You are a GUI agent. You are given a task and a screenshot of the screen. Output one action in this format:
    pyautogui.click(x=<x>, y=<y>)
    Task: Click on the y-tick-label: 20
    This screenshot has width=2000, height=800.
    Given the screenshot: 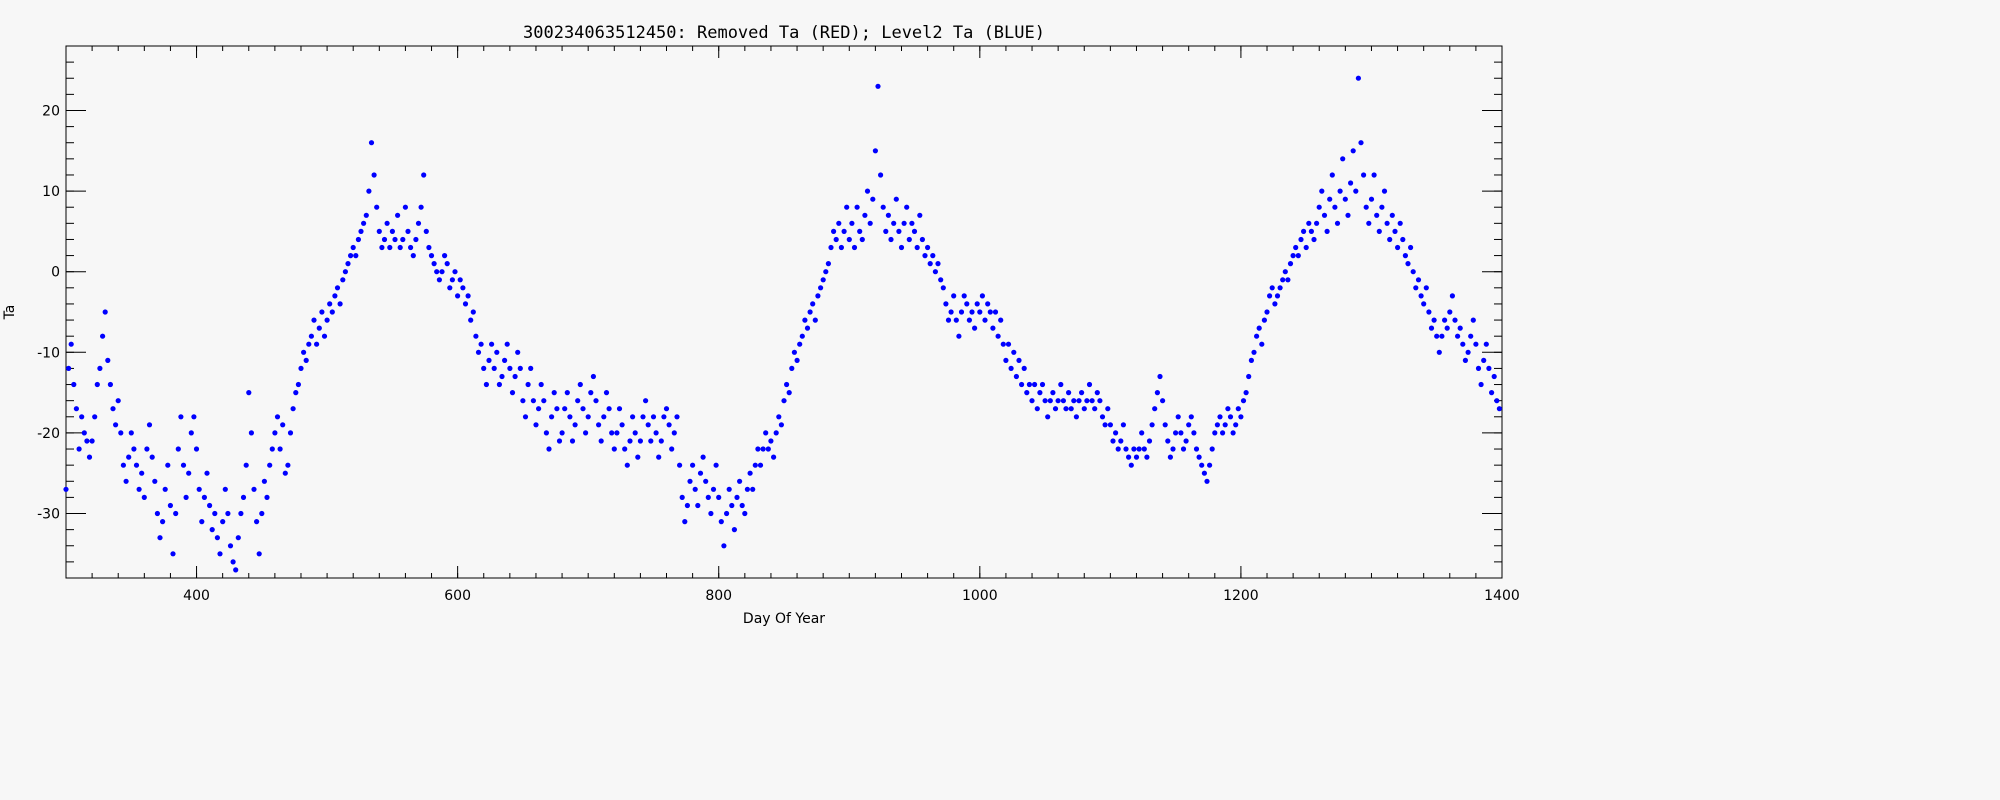 What is the action you would take?
    pyautogui.click(x=51, y=111)
    